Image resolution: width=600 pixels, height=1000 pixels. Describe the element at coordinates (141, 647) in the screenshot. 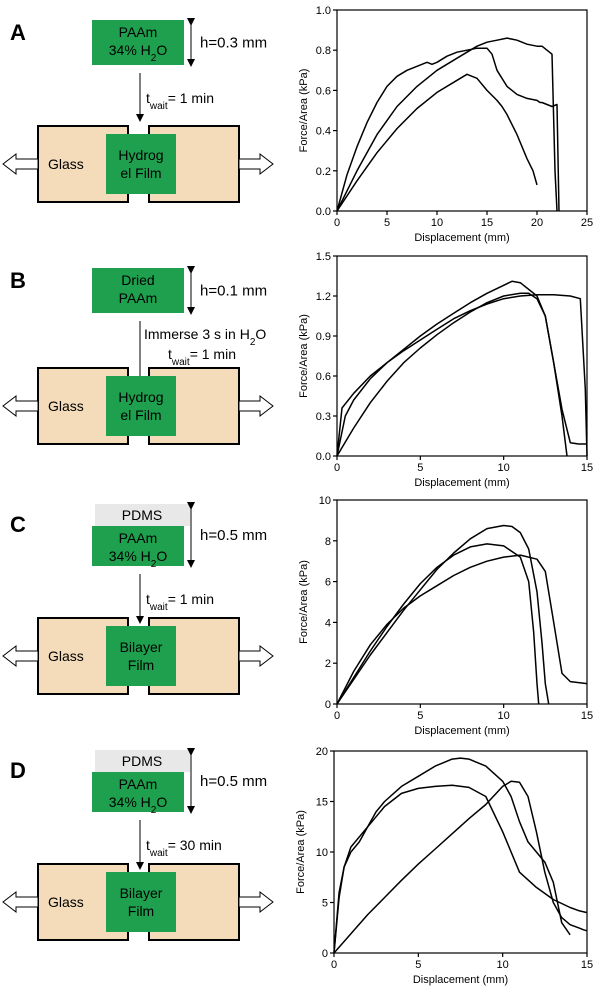

I see `film-label-1: Bilayer` at that location.